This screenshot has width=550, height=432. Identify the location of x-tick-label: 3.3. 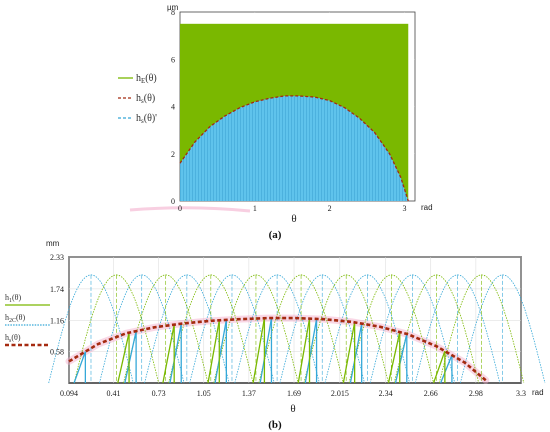
(521, 393).